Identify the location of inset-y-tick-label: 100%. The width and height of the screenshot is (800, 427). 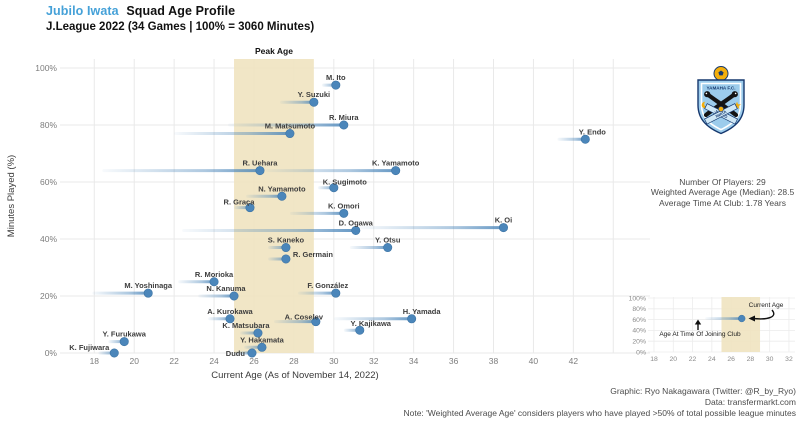
(637, 298).